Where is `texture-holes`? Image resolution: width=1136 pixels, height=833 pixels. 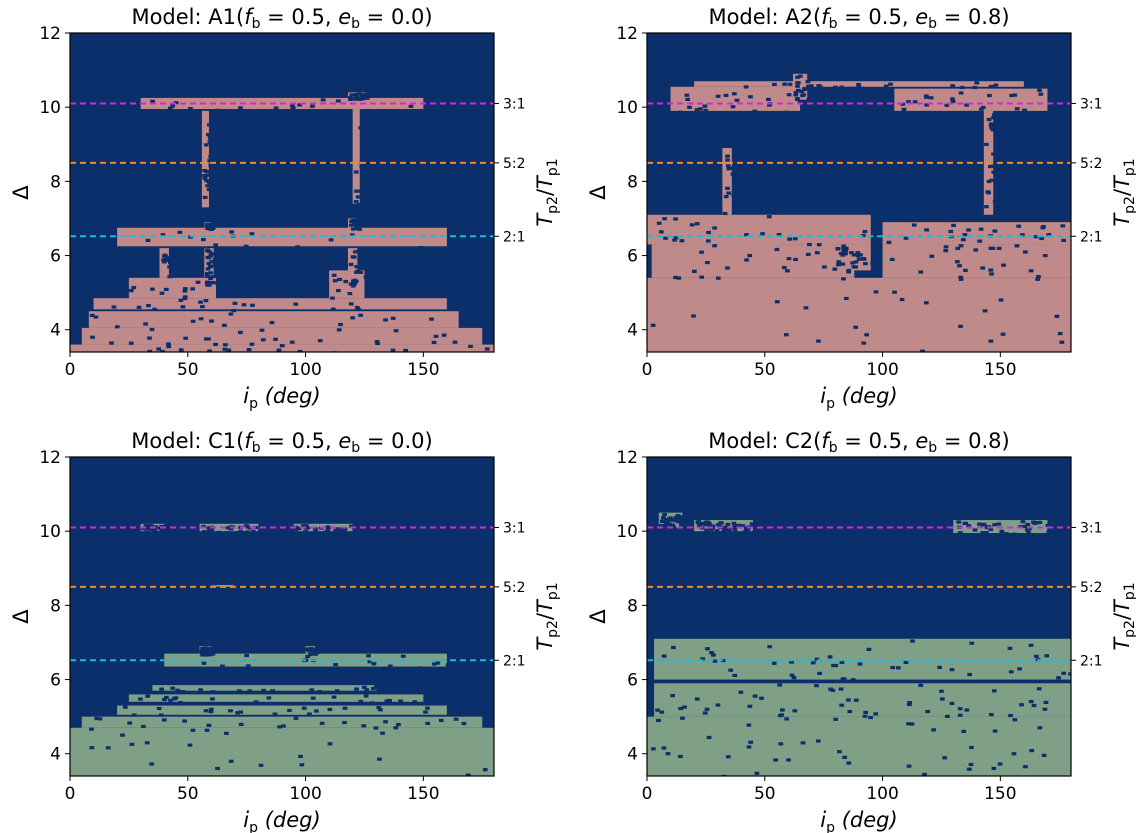
texture-holes is located at coordinates (861, 644).